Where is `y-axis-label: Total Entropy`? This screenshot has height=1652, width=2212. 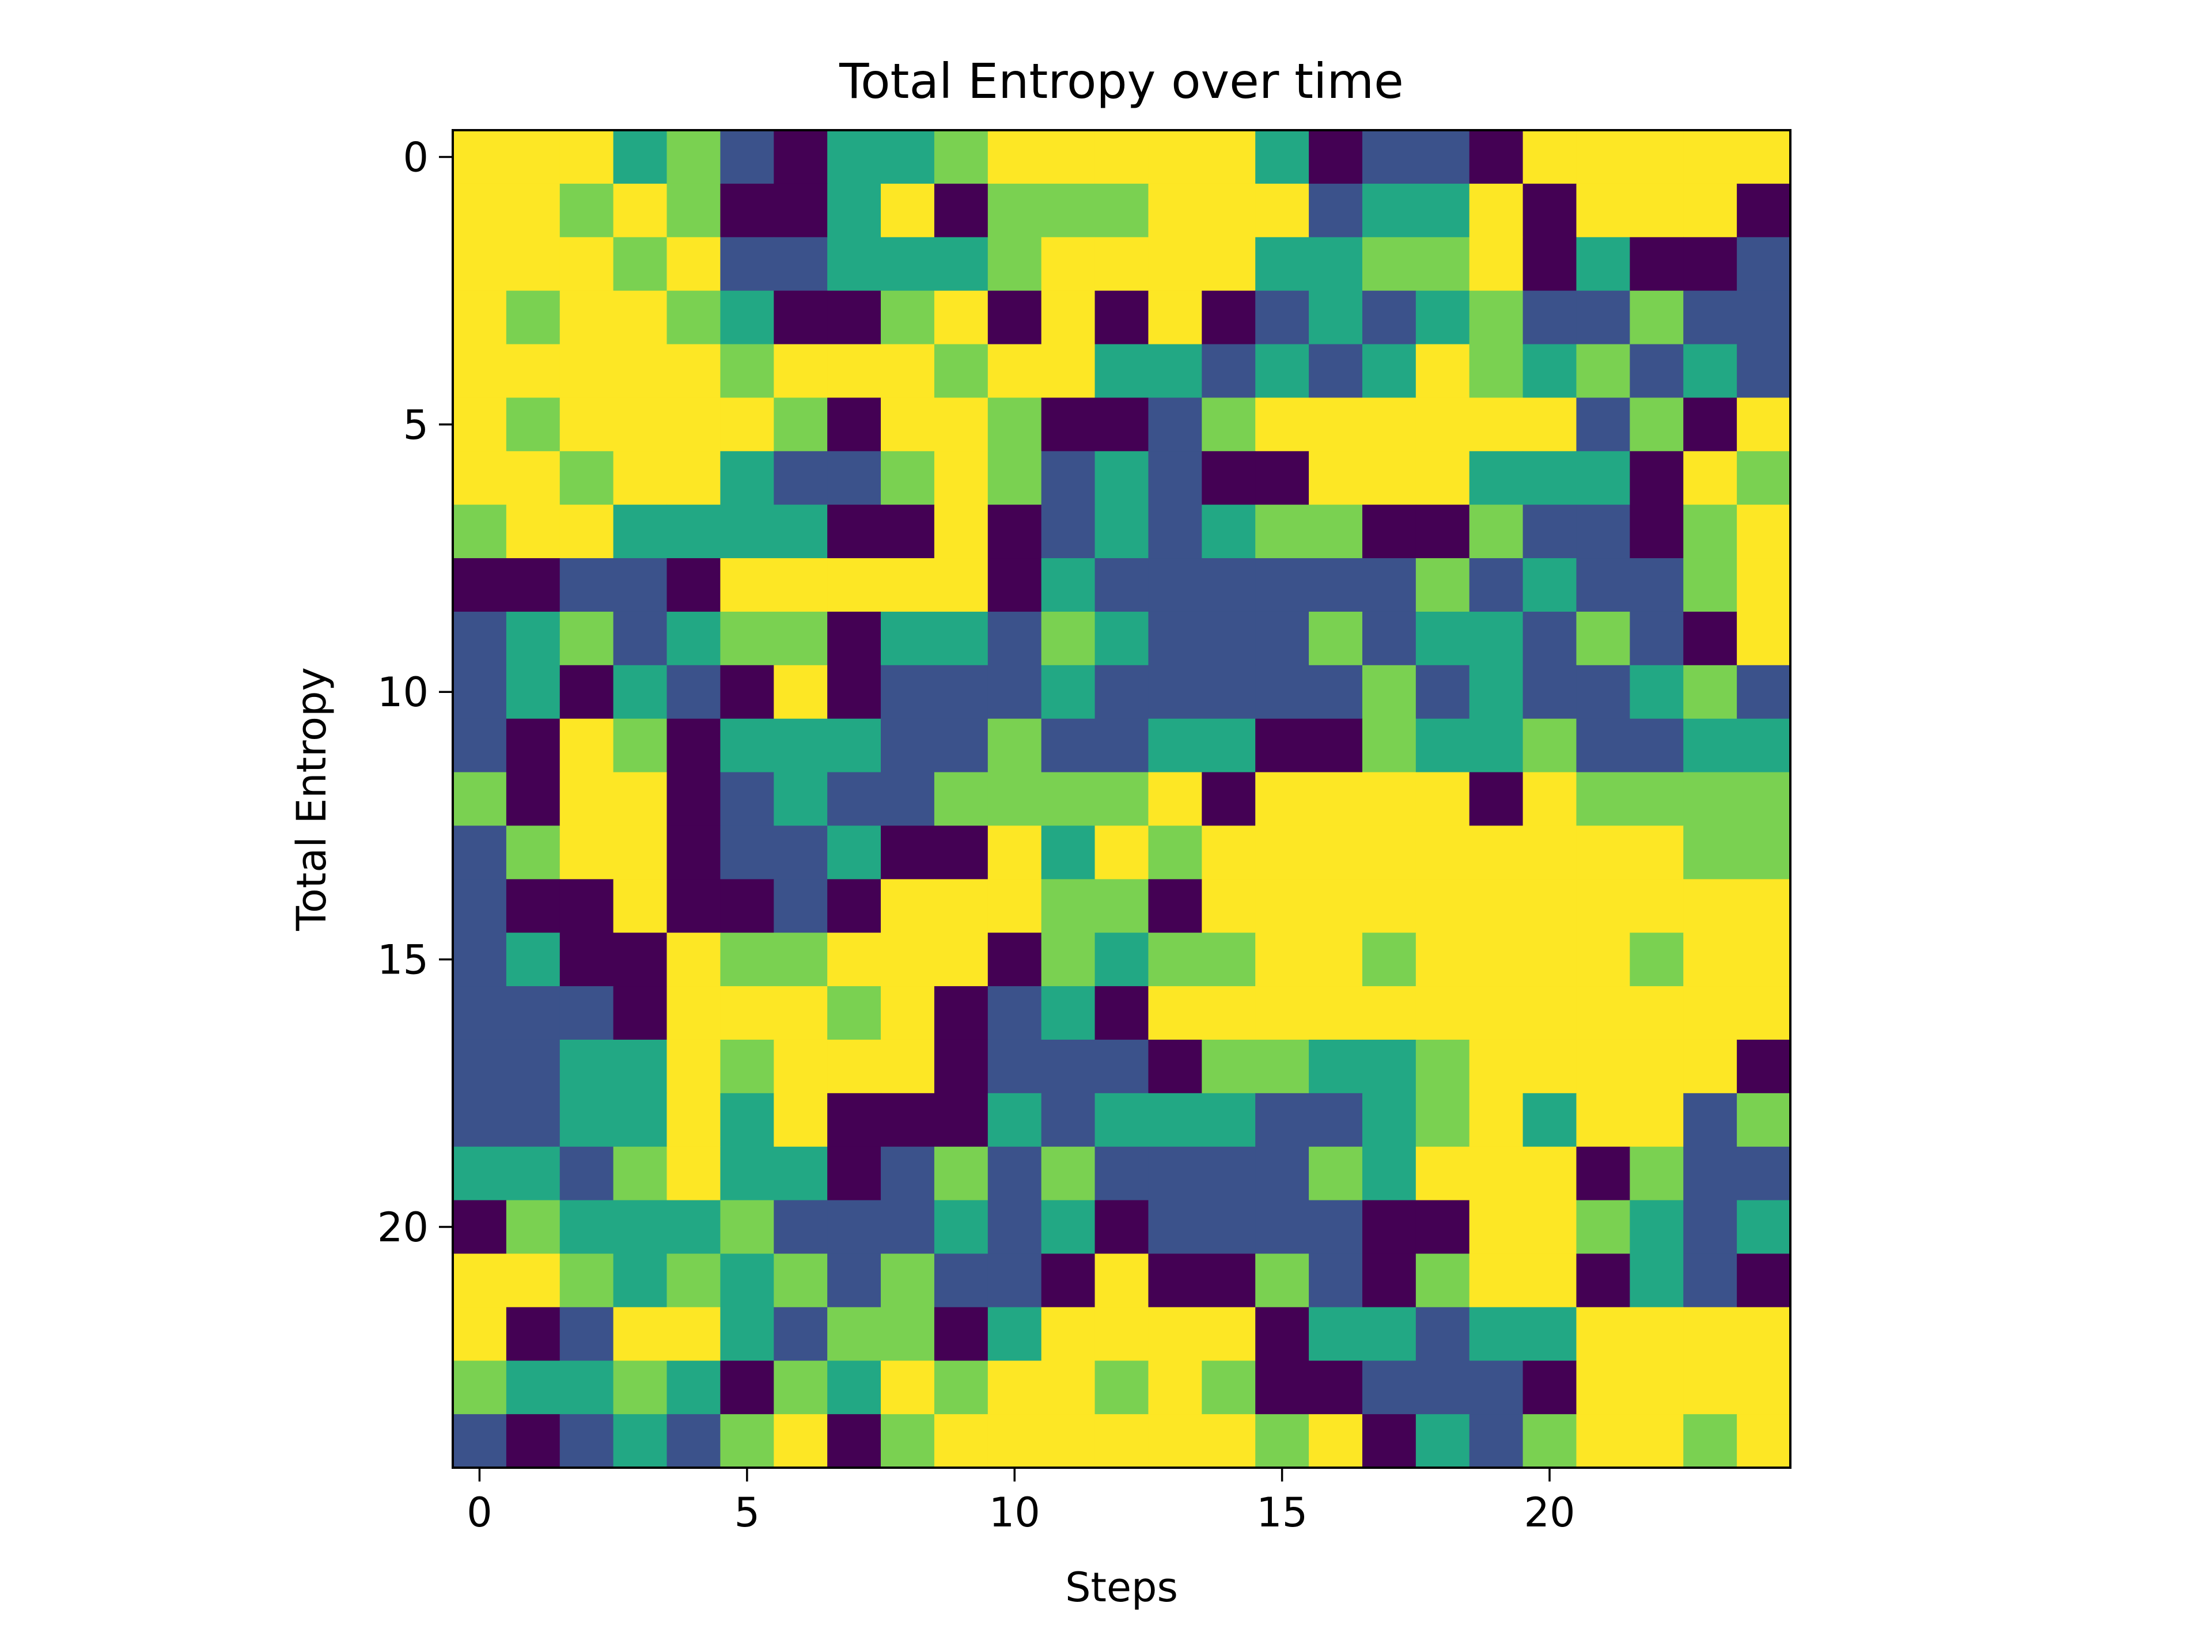 y-axis-label: Total Entropy is located at coordinates (311, 799).